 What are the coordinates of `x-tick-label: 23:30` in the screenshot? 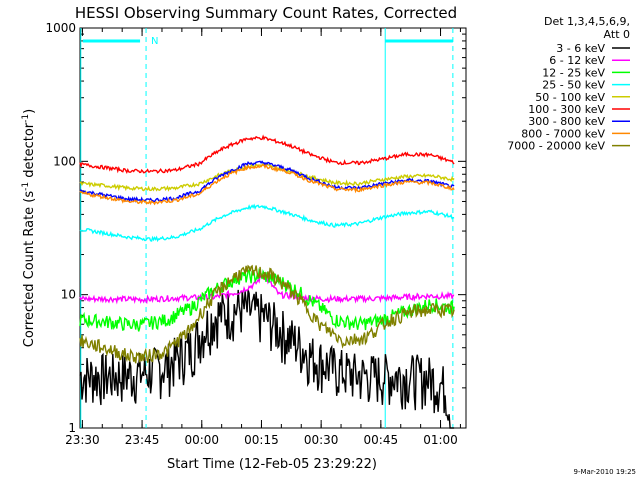 It's located at (82, 440).